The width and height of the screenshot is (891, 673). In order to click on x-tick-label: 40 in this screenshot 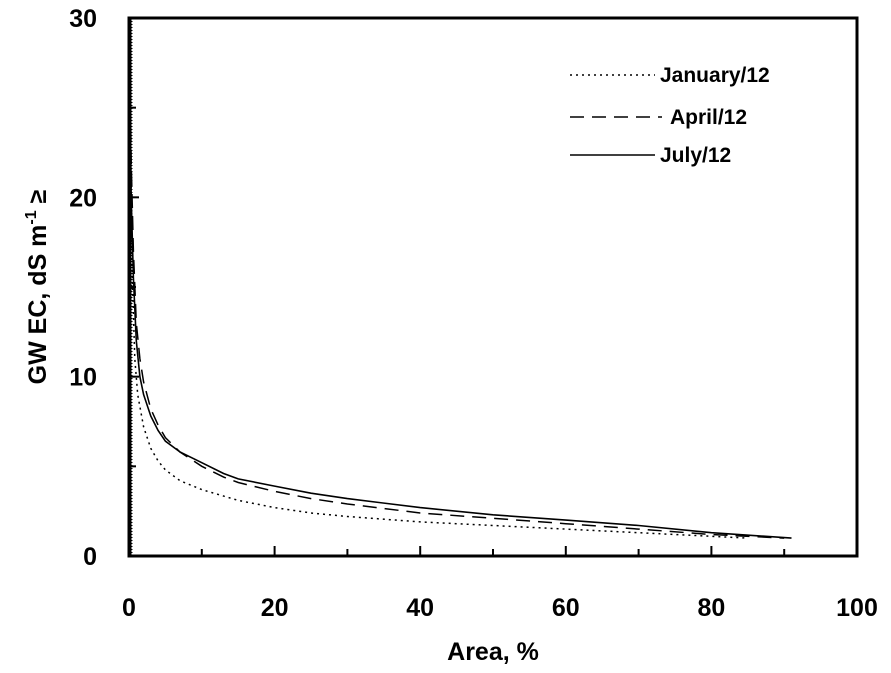, I will do `click(420, 608)`.